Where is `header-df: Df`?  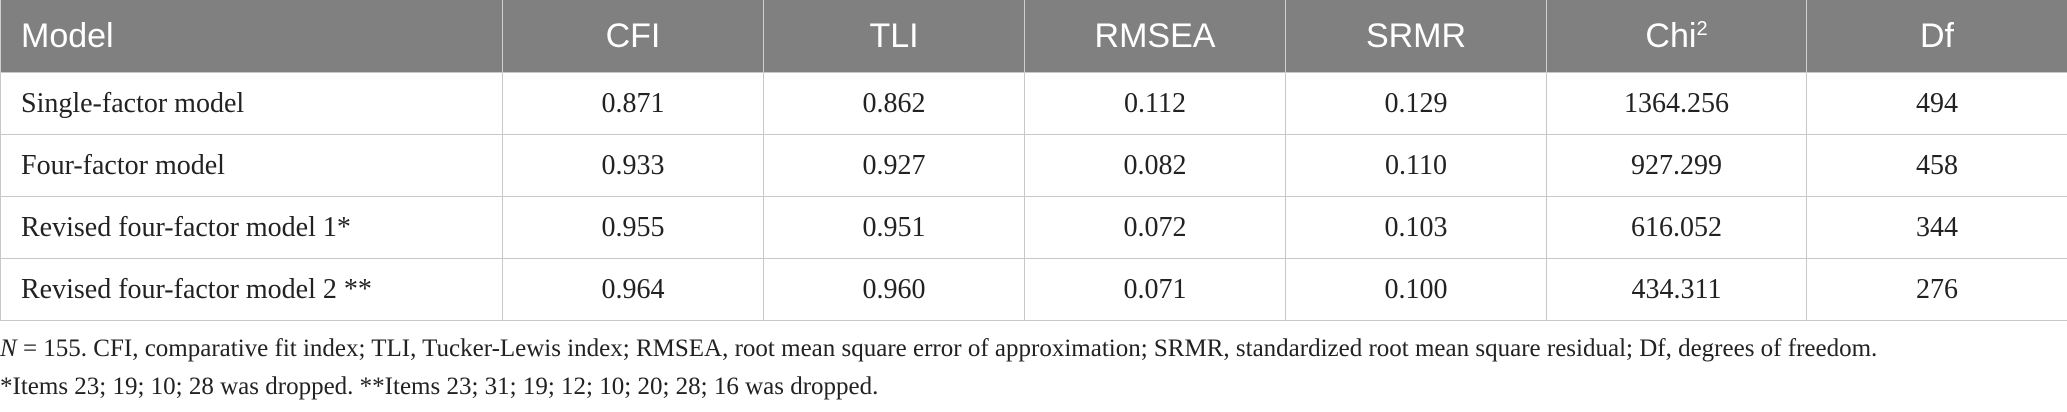 header-df: Df is located at coordinates (1936, 36).